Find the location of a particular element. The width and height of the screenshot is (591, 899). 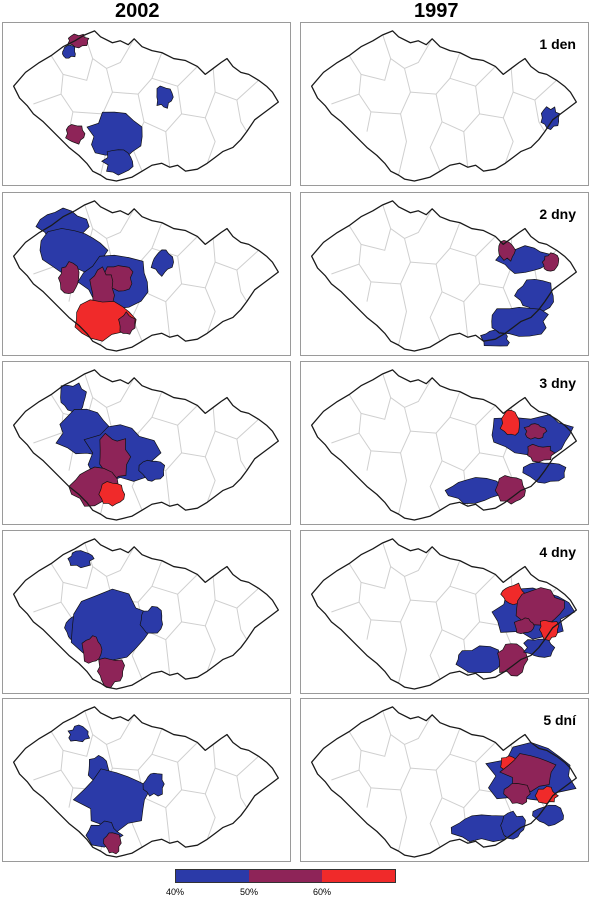

legend-color-bar is located at coordinates (285, 876).